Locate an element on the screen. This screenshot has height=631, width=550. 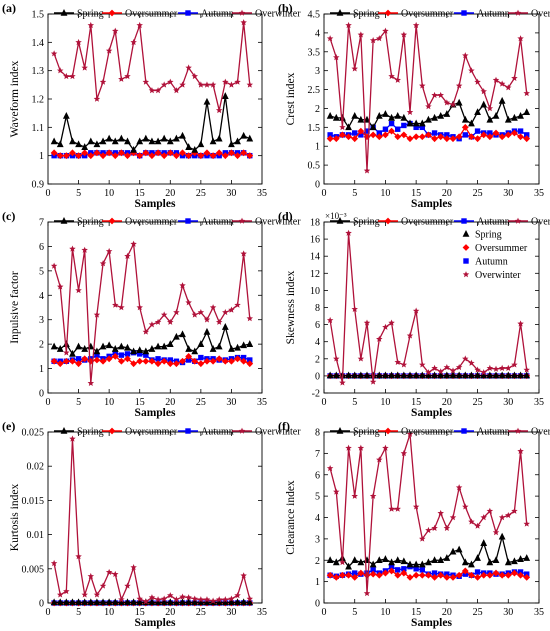
x-tick-label: 20 is located at coordinates (170, 402).